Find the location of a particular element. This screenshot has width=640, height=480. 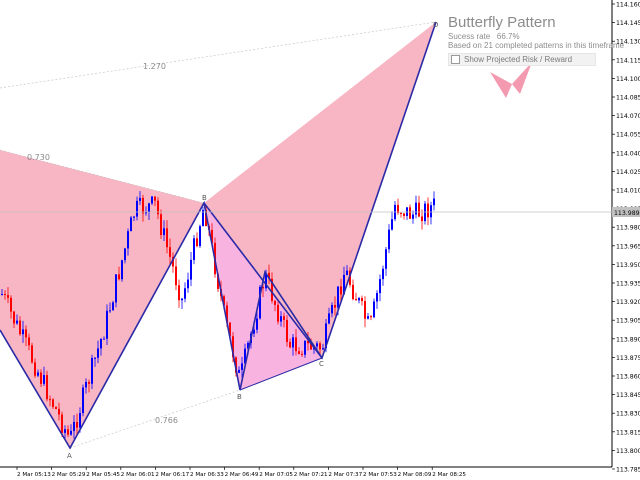

price-tick-label: 113.845 is located at coordinates (628, 395).